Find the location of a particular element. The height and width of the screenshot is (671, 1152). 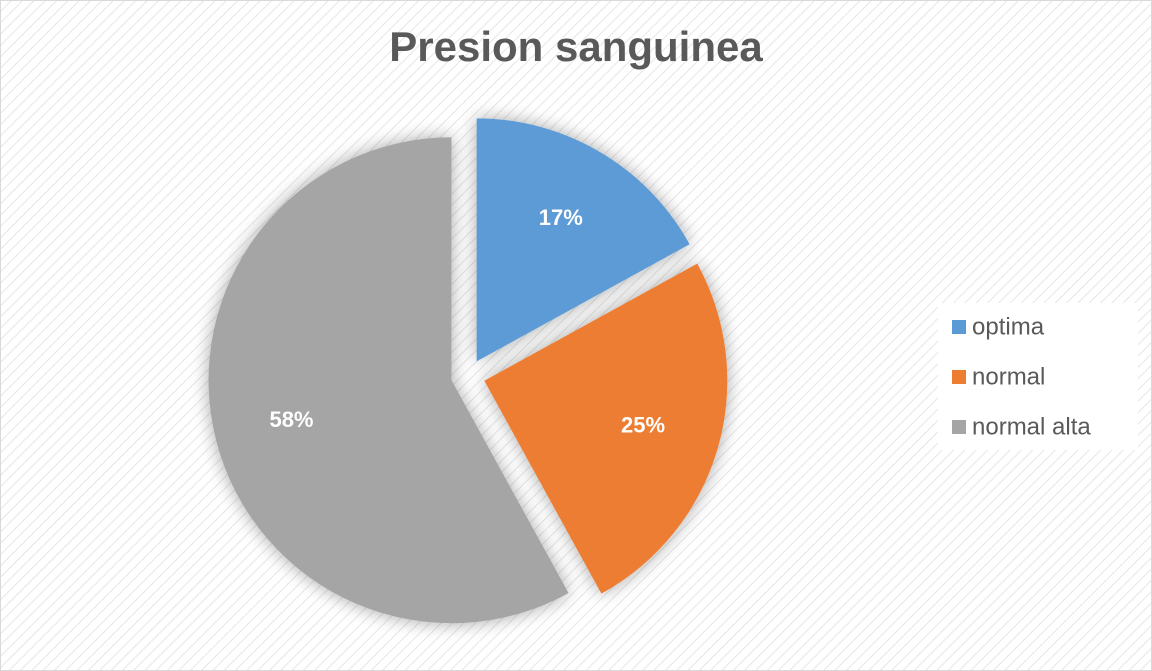

legend-label: normal is located at coordinates (1008, 376).